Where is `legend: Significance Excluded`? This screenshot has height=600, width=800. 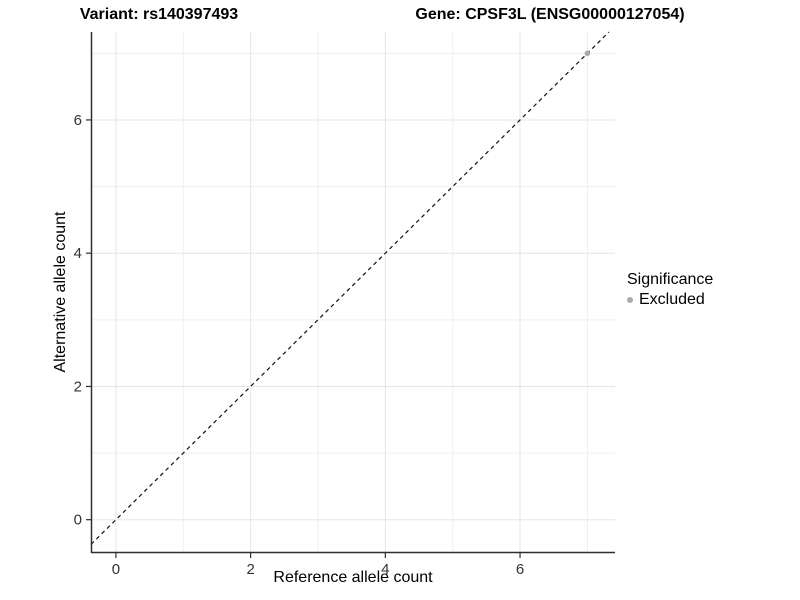
legend: Significance Excluded is located at coordinates (670, 290).